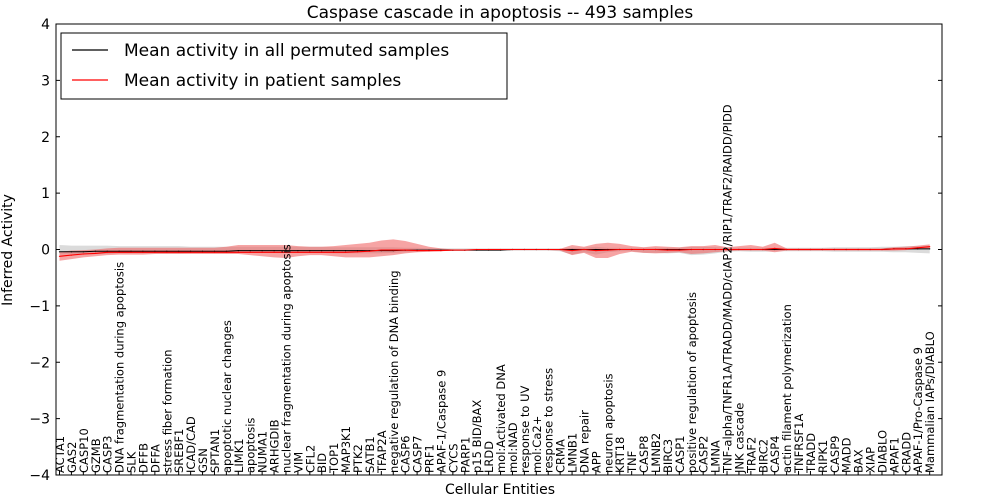 This screenshot has width=1000, height=500. I want to click on x-tick-label: stress fiber formation, so click(167, 411).